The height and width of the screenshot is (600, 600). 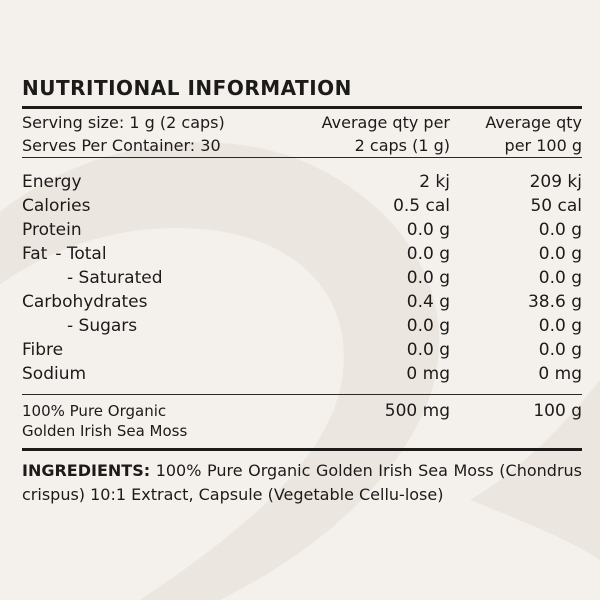 I want to click on bottom-divider, so click(x=302, y=449).